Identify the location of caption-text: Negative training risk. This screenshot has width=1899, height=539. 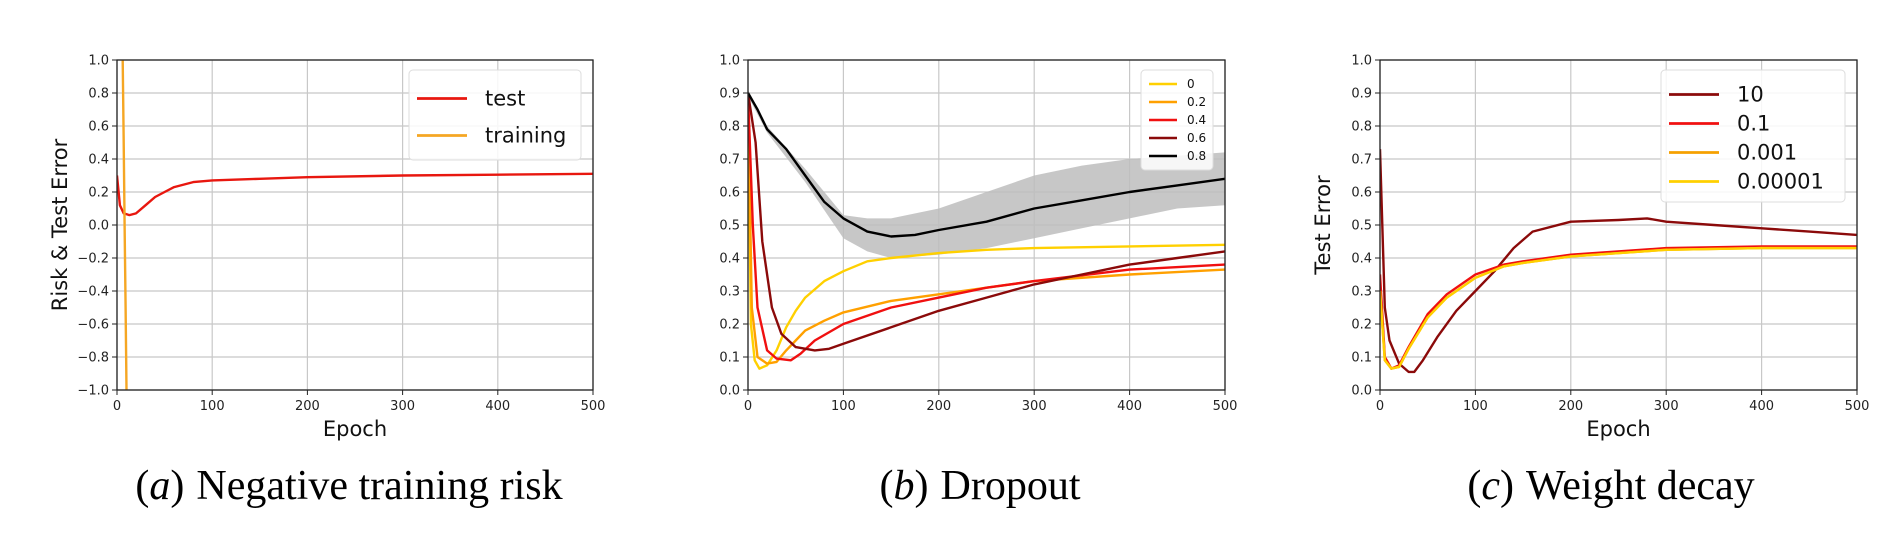
(379, 486).